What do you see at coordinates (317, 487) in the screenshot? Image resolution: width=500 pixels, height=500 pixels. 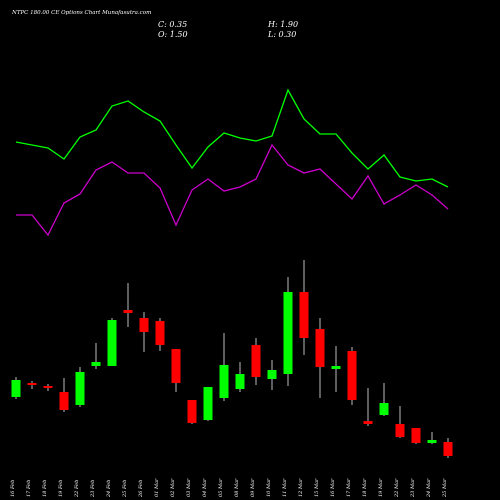 I see `x-tick-label: 15 Mar` at bounding box center [317, 487].